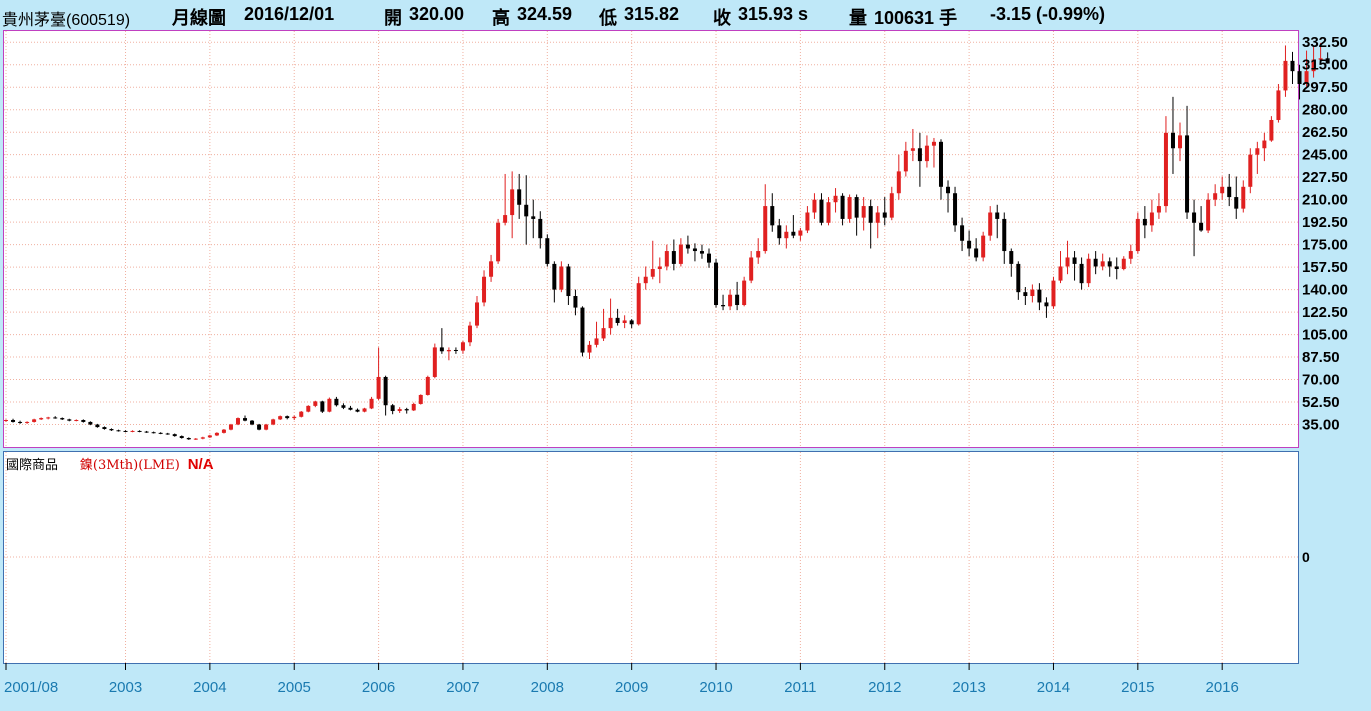 The width and height of the screenshot is (1371, 711). I want to click on y-tick-label: 210.00, so click(1325, 200).